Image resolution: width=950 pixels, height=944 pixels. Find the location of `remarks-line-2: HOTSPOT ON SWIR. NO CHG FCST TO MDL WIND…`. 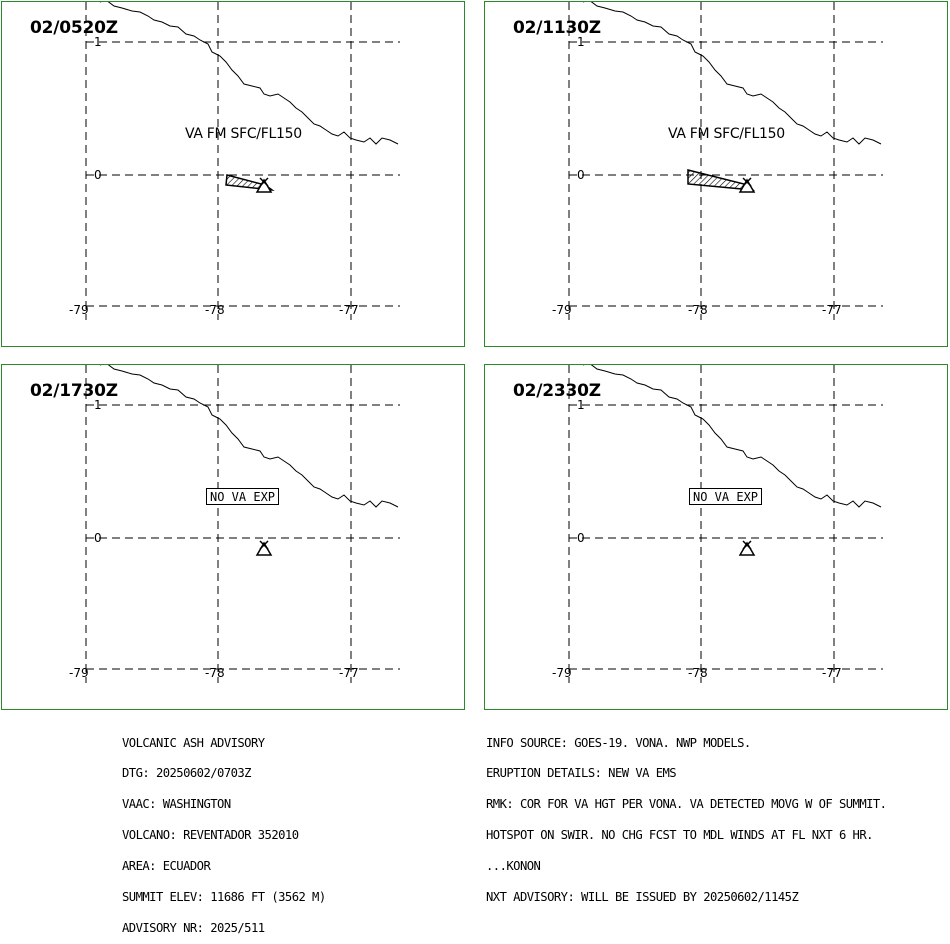

remarks-line-2: HOTSPOT ON SWIR. NO CHG FCST TO MDL WIND… is located at coordinates (679, 835).